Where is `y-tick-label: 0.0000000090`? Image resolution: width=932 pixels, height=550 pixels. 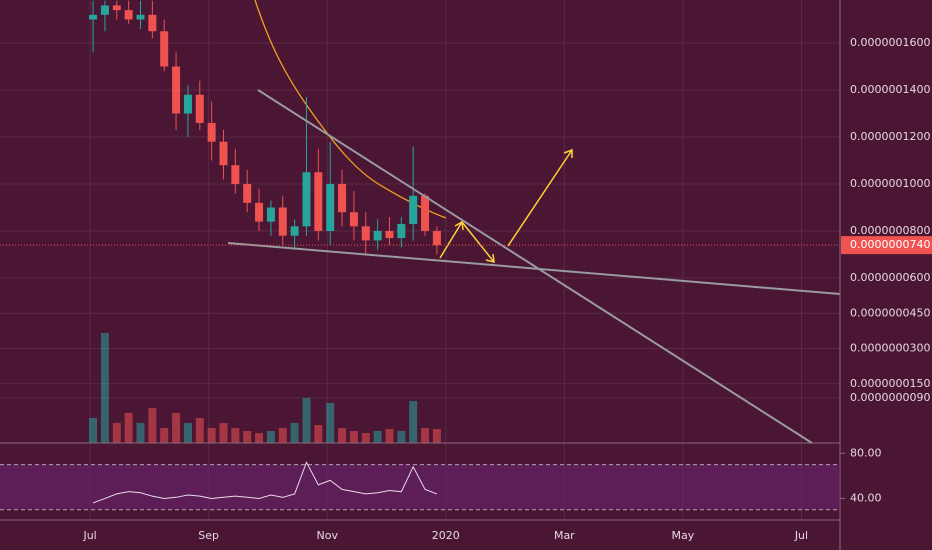 y-tick-label: 0.0000000090 is located at coordinates (890, 397).